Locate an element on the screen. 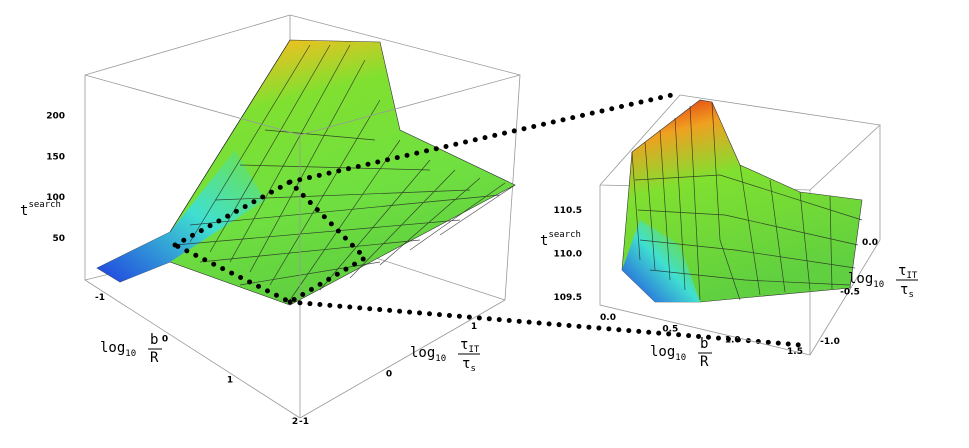 The height and width of the screenshot is (448, 969). y-tick-label: -1.0 is located at coordinates (830, 342).